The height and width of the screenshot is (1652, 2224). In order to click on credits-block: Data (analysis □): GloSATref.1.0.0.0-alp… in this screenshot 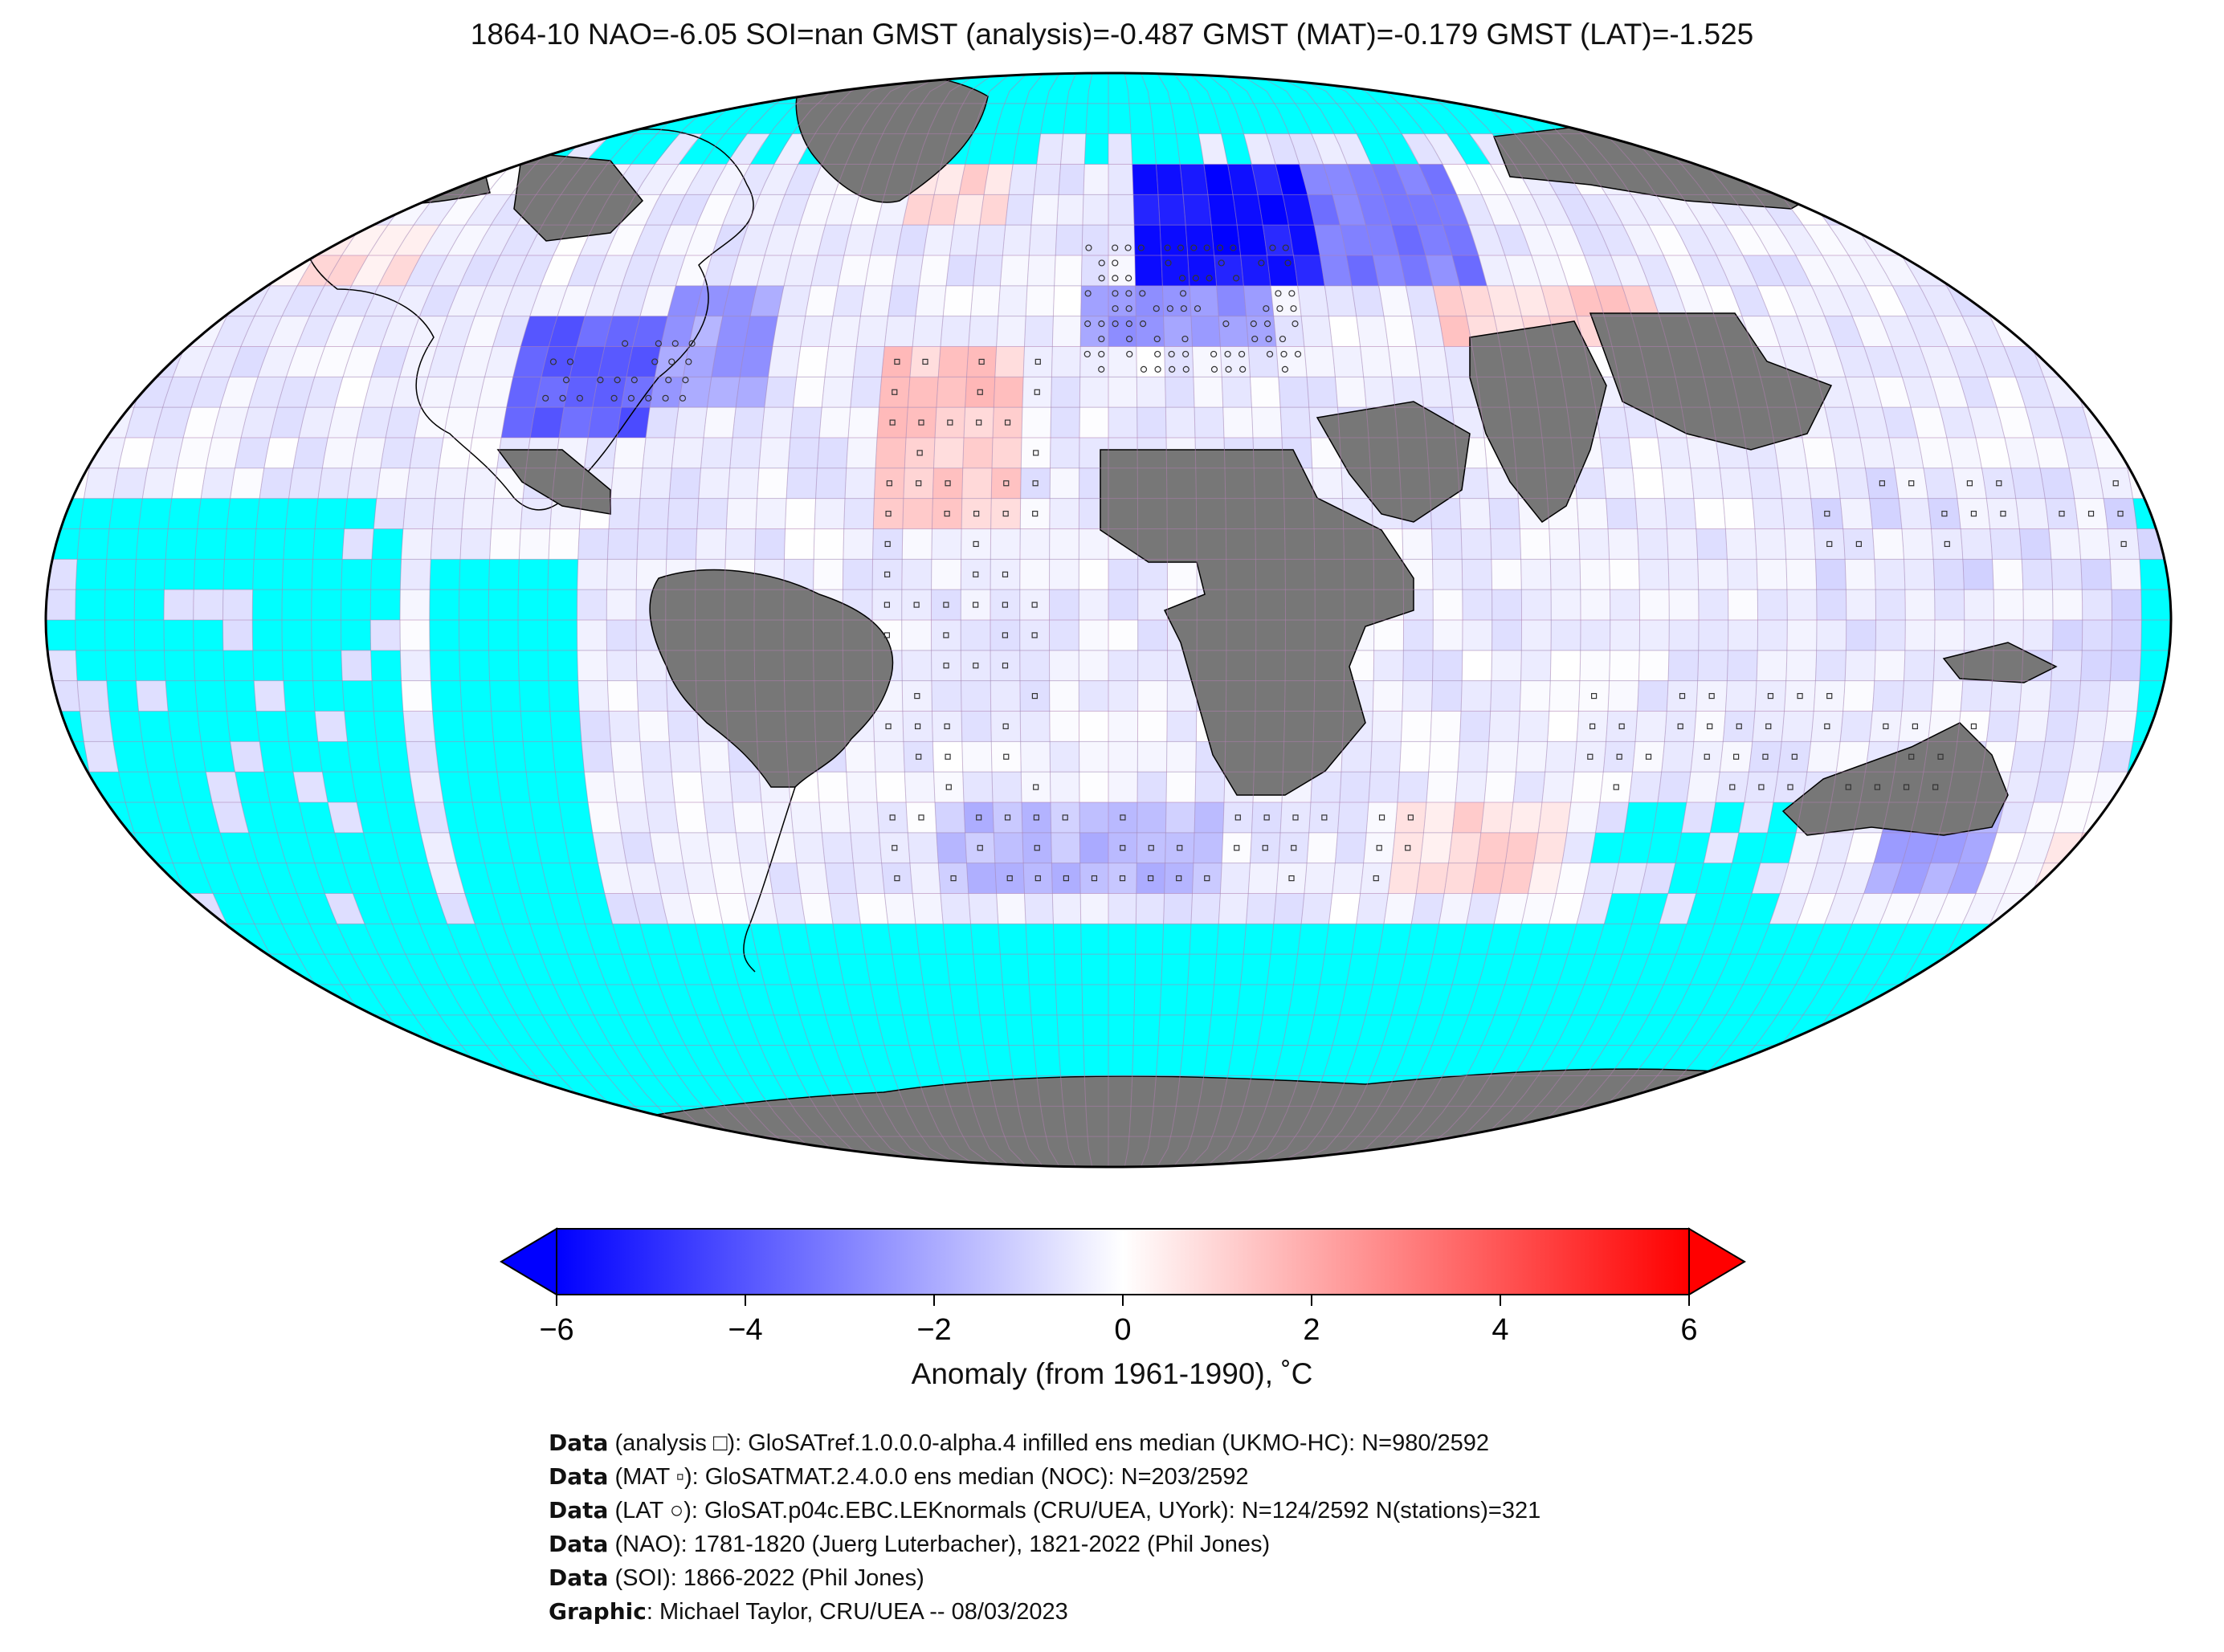, I will do `click(1044, 1527)`.